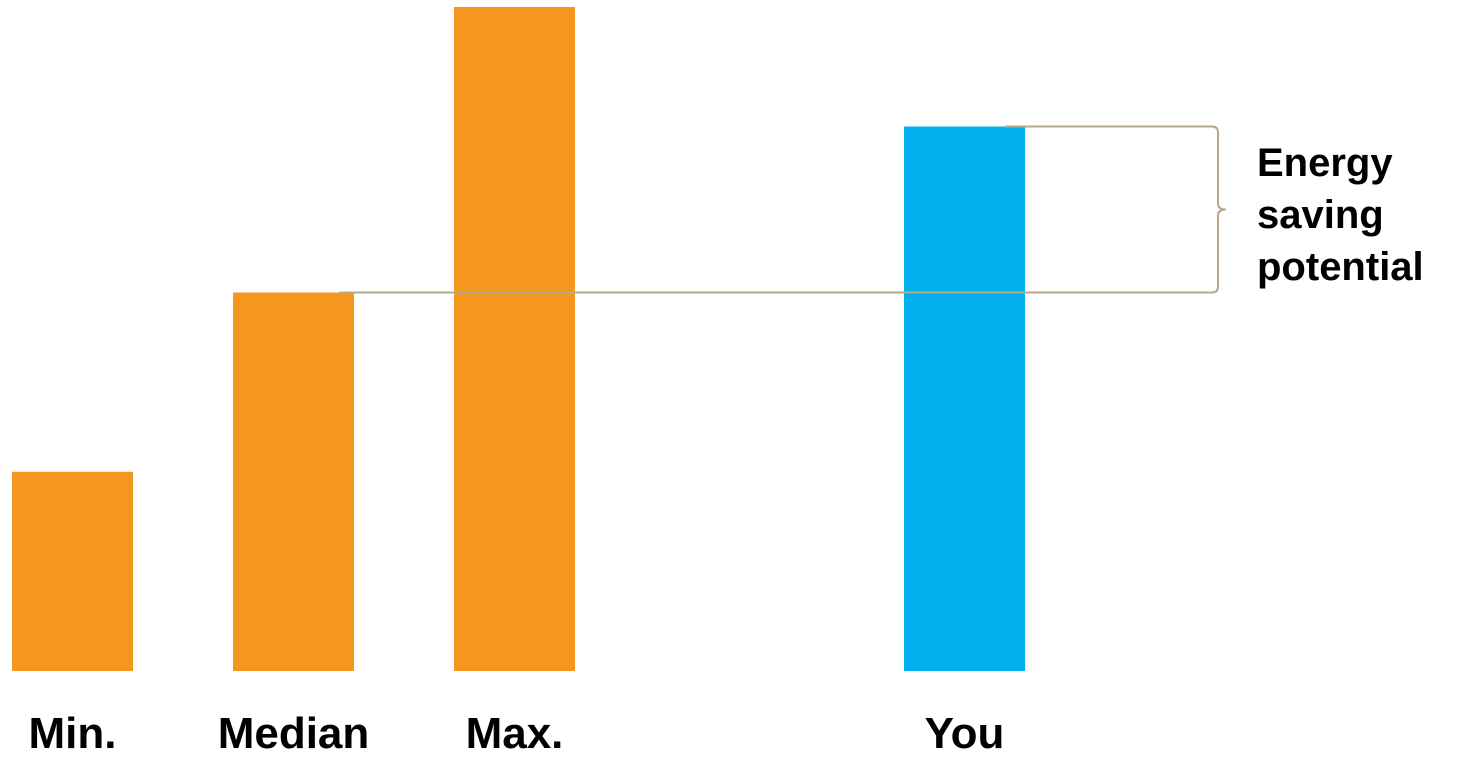 The image size is (1470, 757). Describe the element at coordinates (965, 733) in the screenshot. I see `category-label-you: You` at that location.